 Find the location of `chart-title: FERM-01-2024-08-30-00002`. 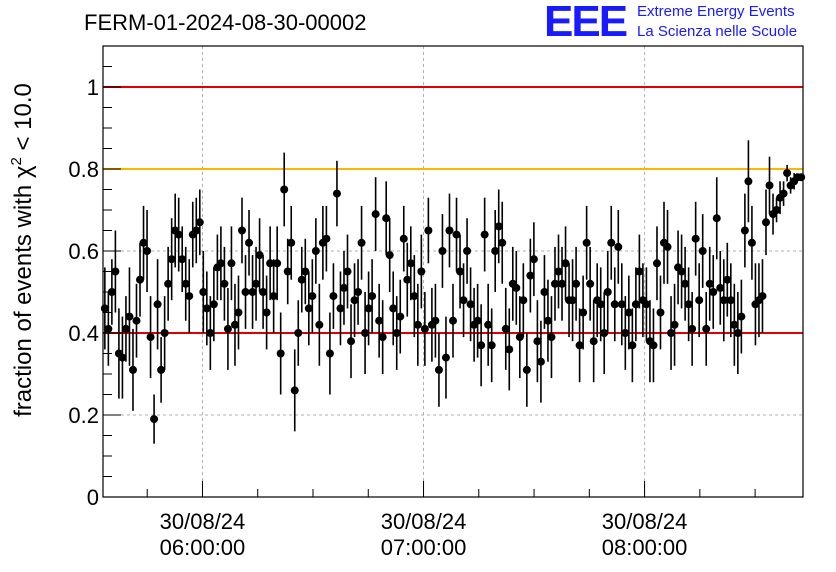

chart-title: FERM-01-2024-08-30-00002 is located at coordinates (225, 22).